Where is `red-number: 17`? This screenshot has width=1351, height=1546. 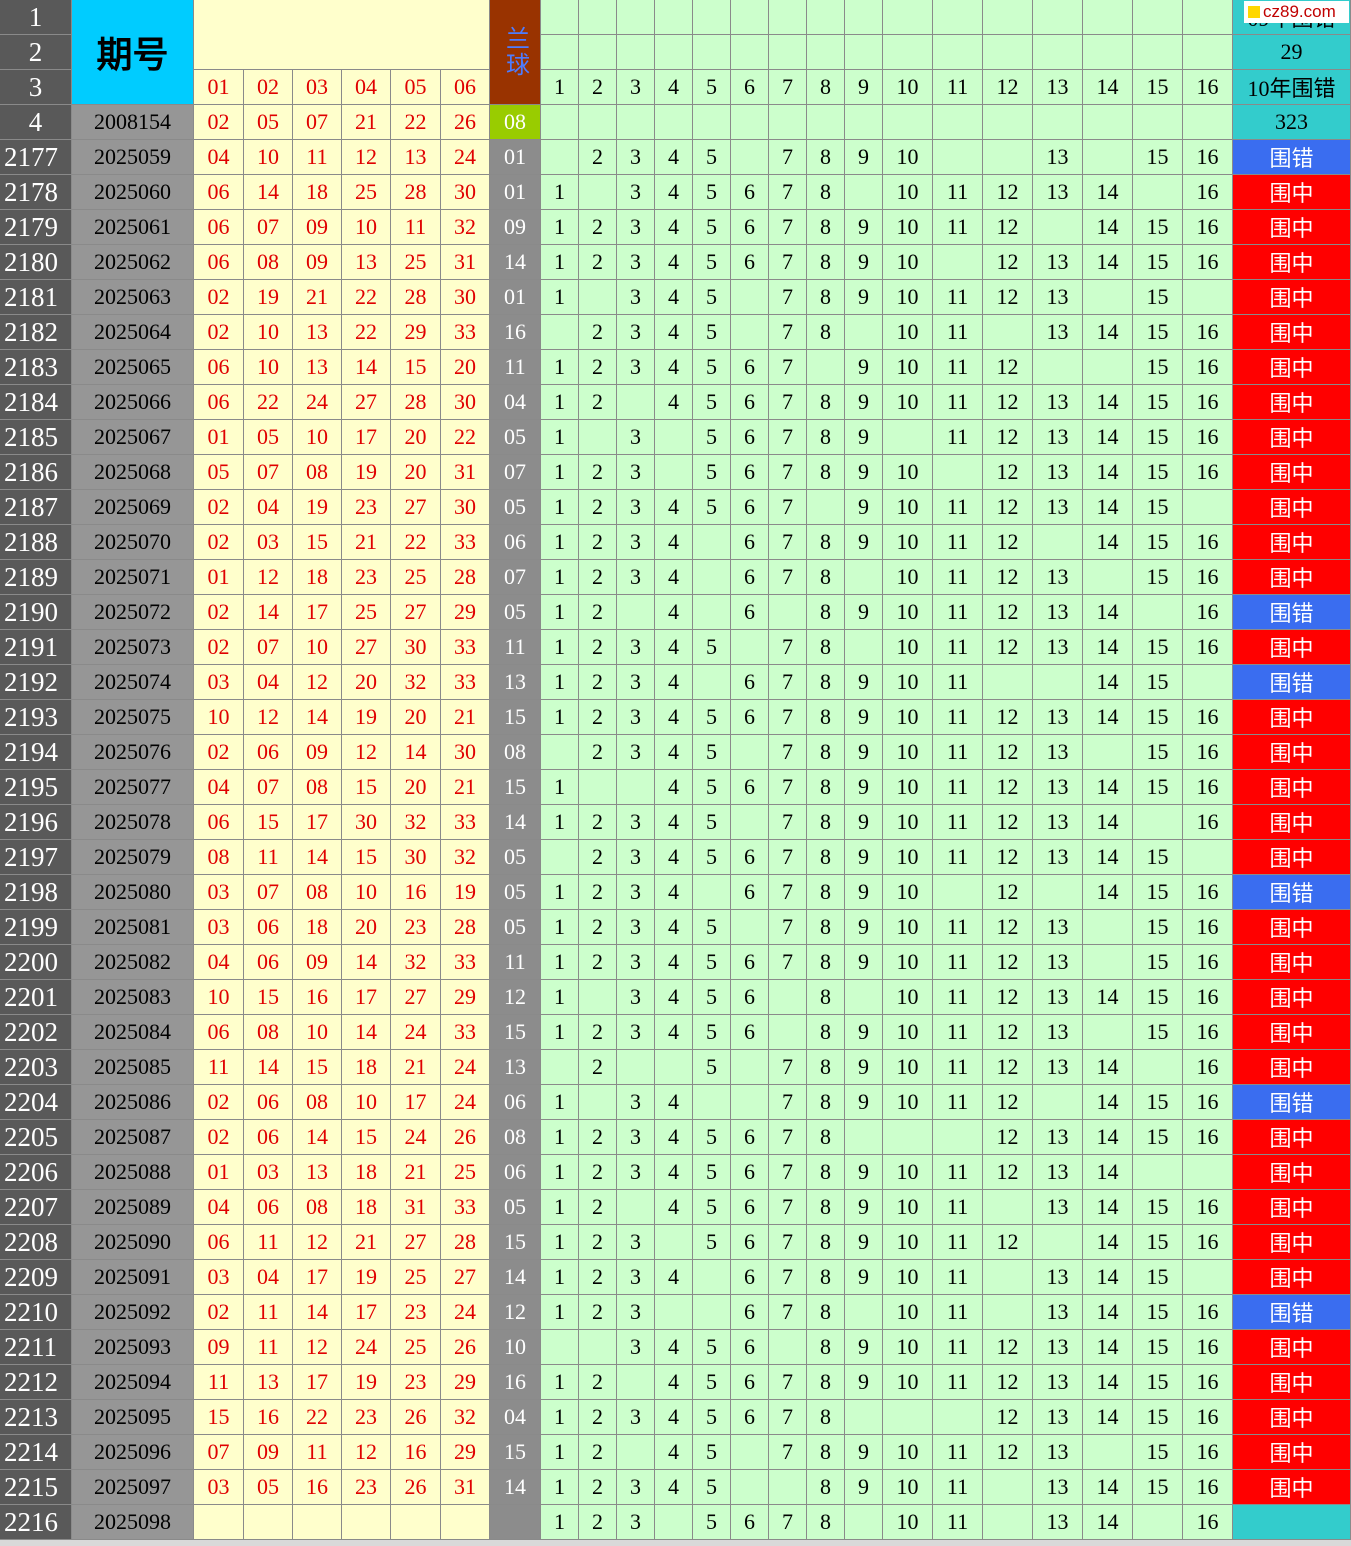 red-number: 17 is located at coordinates (317, 1277).